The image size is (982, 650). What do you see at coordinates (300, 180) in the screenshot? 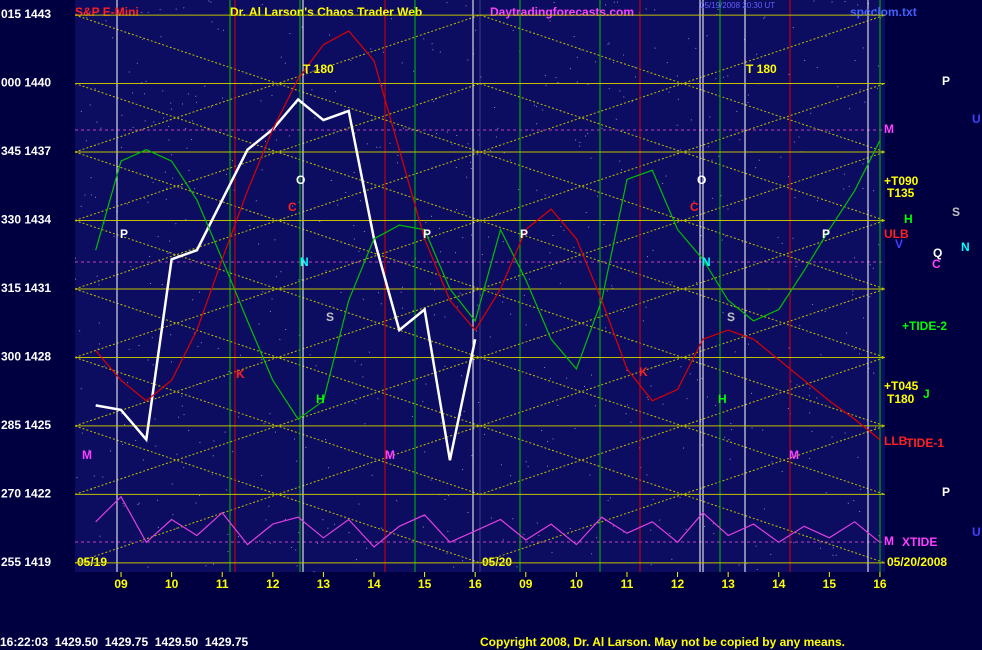
I see `annotation: O` at bounding box center [300, 180].